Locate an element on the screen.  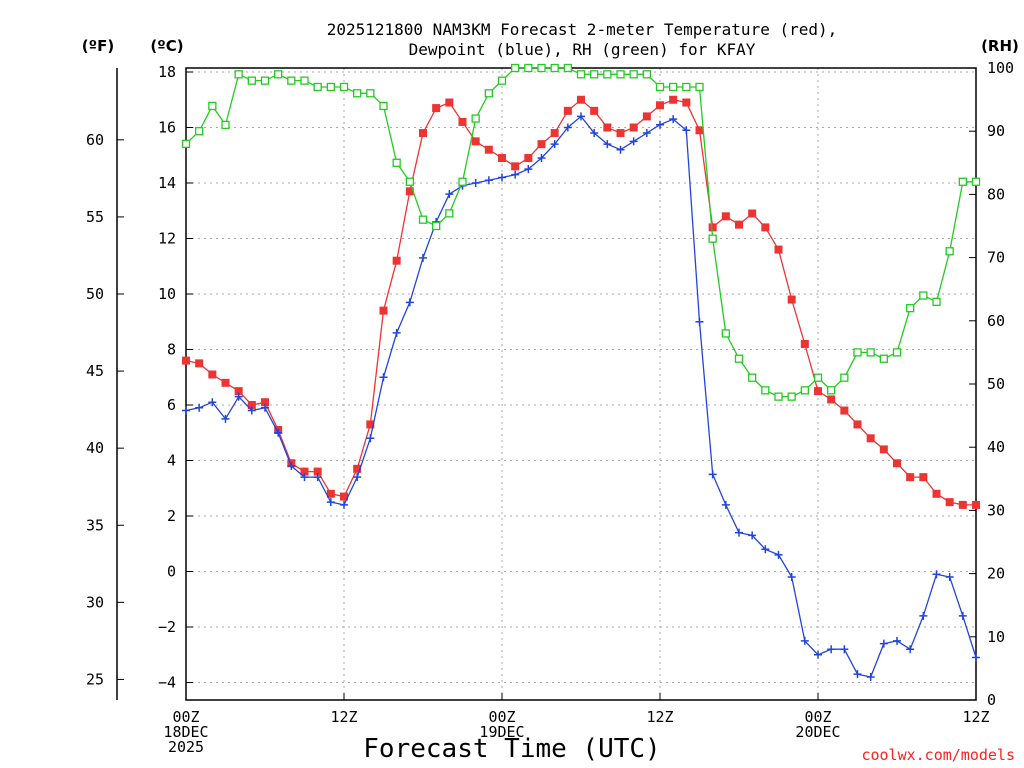
x-tick-label: 18DEC is located at coordinates (185, 732).